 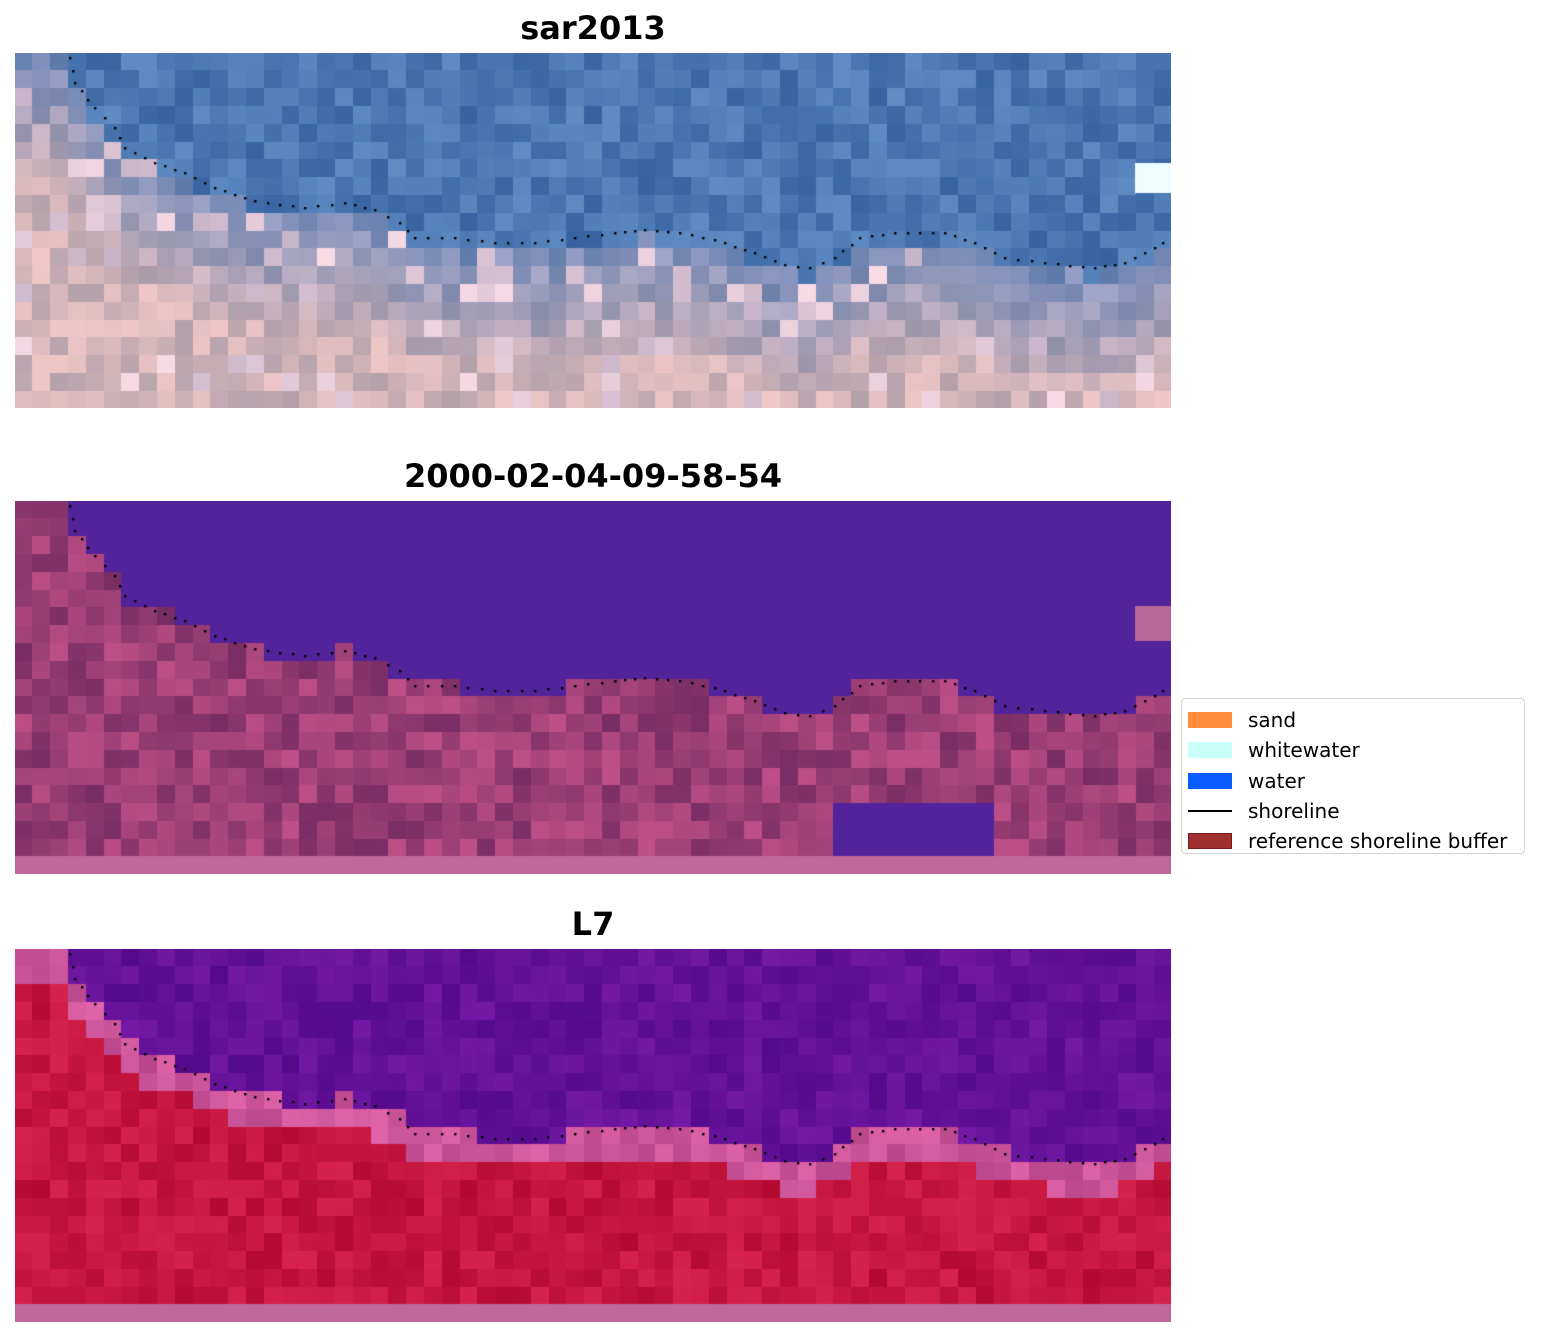 What do you see at coordinates (1210, 841) in the screenshot?
I see `reference-buffer-swatch` at bounding box center [1210, 841].